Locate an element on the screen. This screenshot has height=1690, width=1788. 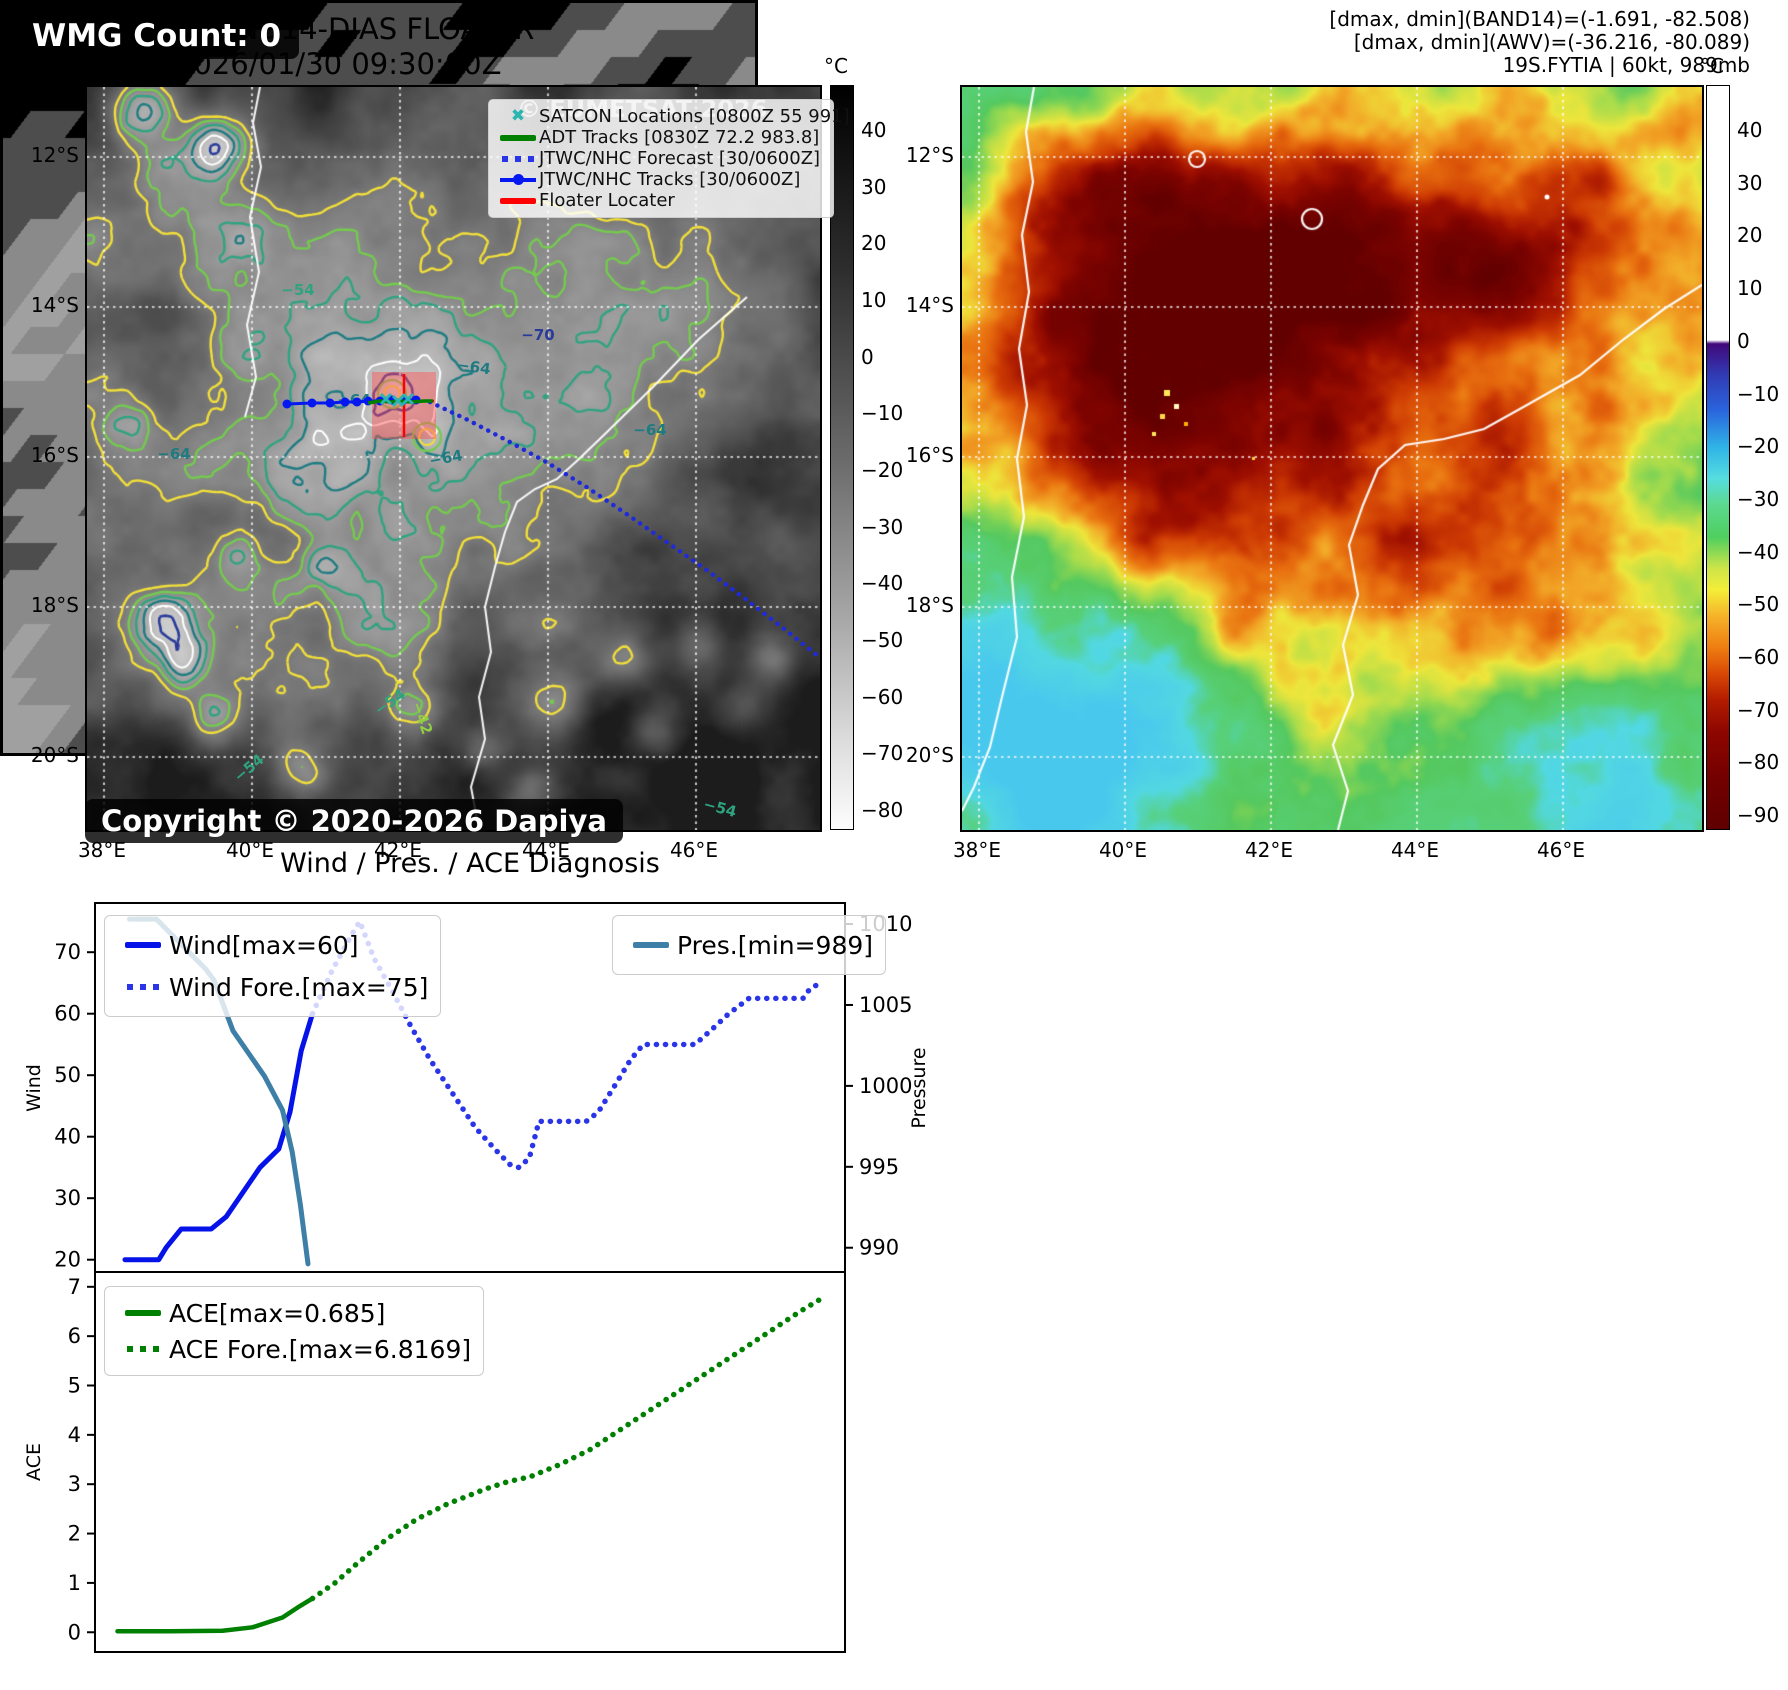
awv-colorbar-tick: 40 is located at coordinates (1750, 130).